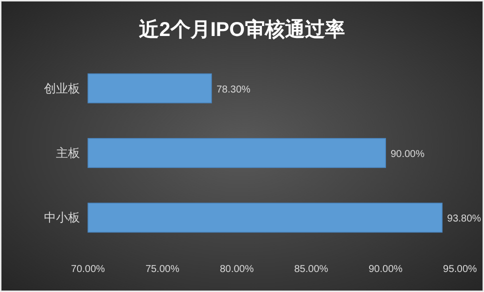 The width and height of the screenshot is (484, 292). Describe the element at coordinates (460, 269) in the screenshot. I see `x-tick-label: 95.00%` at that location.